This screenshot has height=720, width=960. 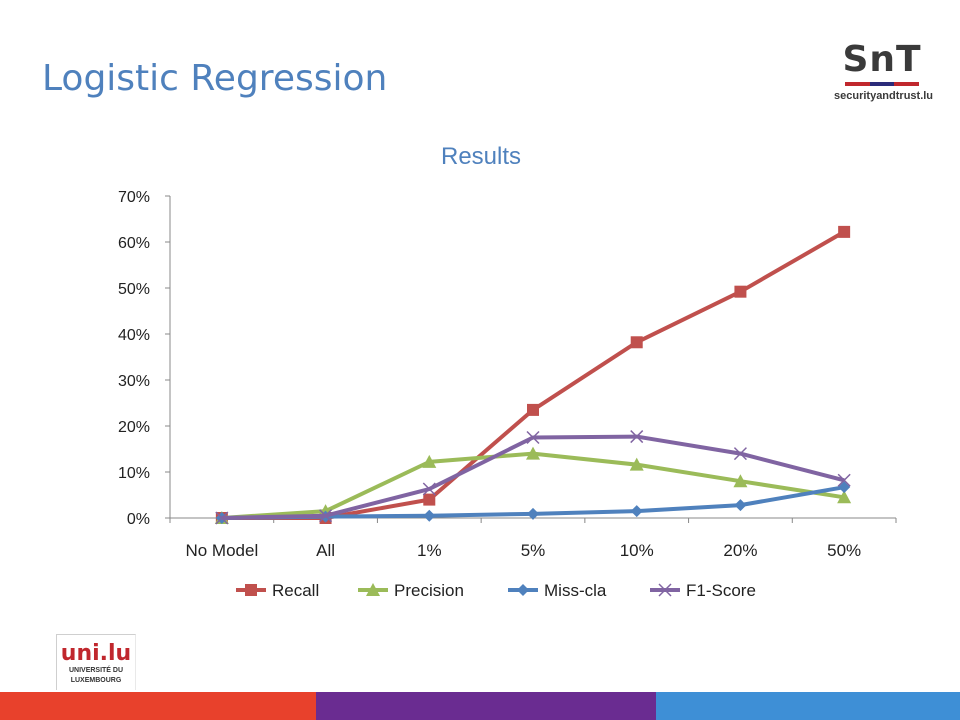 What do you see at coordinates (134, 289) in the screenshot?
I see `y-tick-label: 50%` at bounding box center [134, 289].